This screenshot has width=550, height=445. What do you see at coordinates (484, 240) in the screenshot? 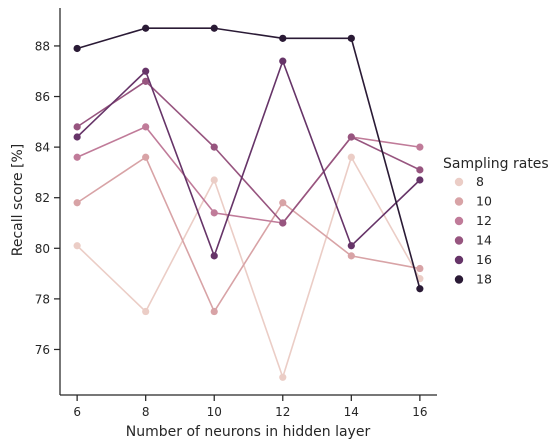
I see `legend-label: 14` at bounding box center [484, 240].